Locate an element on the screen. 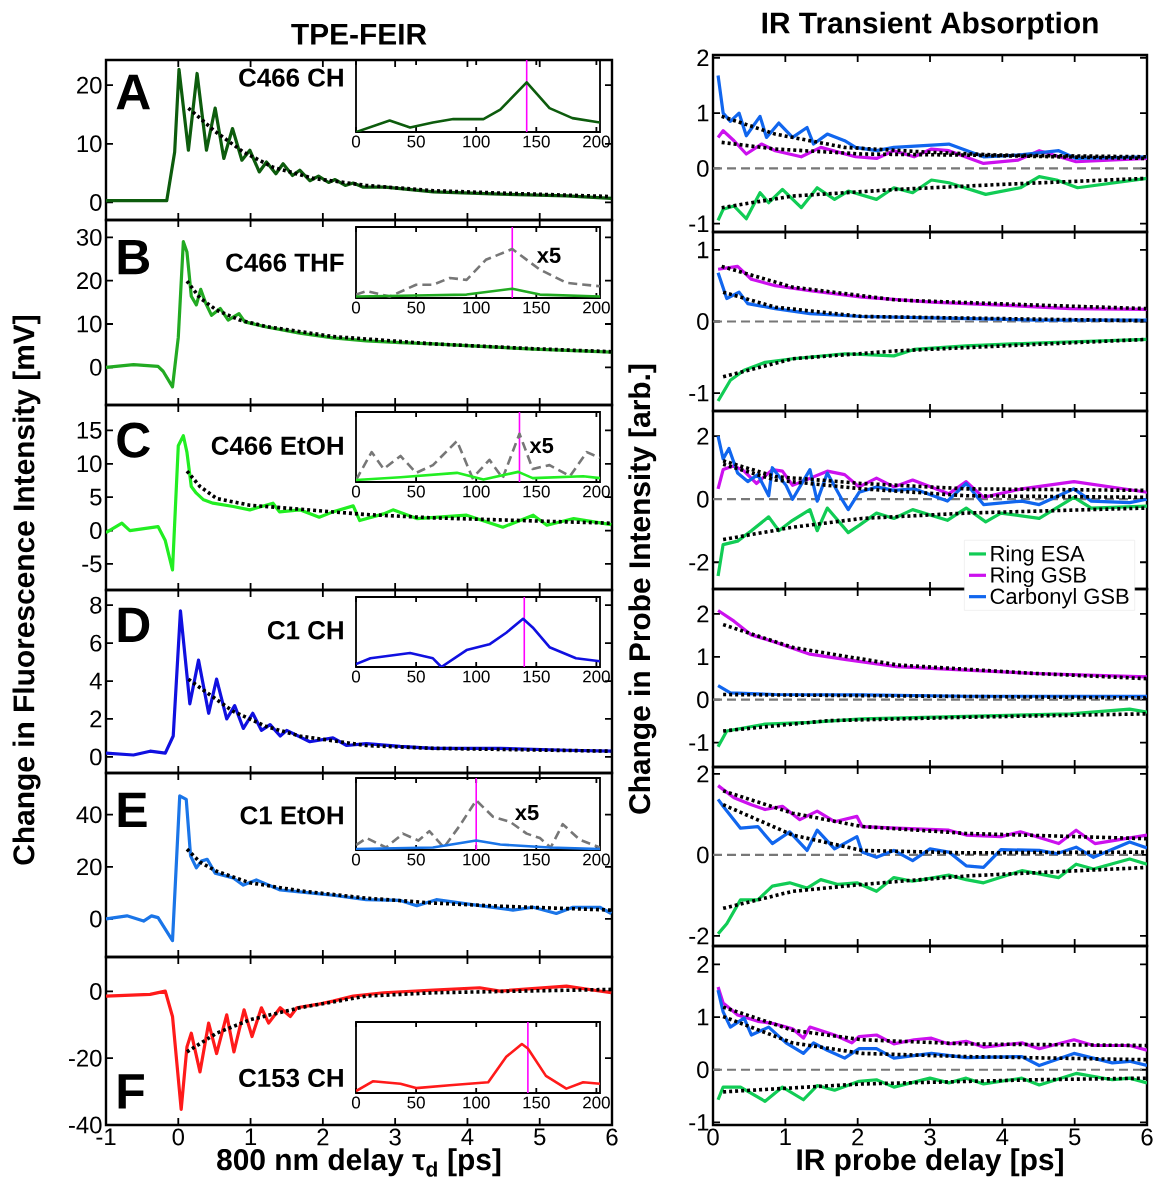 This screenshot has width=1163, height=1202. annotation: C153 CH is located at coordinates (291, 1078).